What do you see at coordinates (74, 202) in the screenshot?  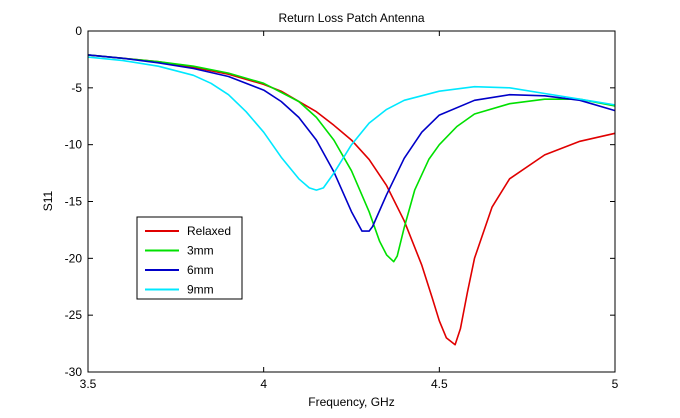 I see `y-tick-label: -15` at bounding box center [74, 202].